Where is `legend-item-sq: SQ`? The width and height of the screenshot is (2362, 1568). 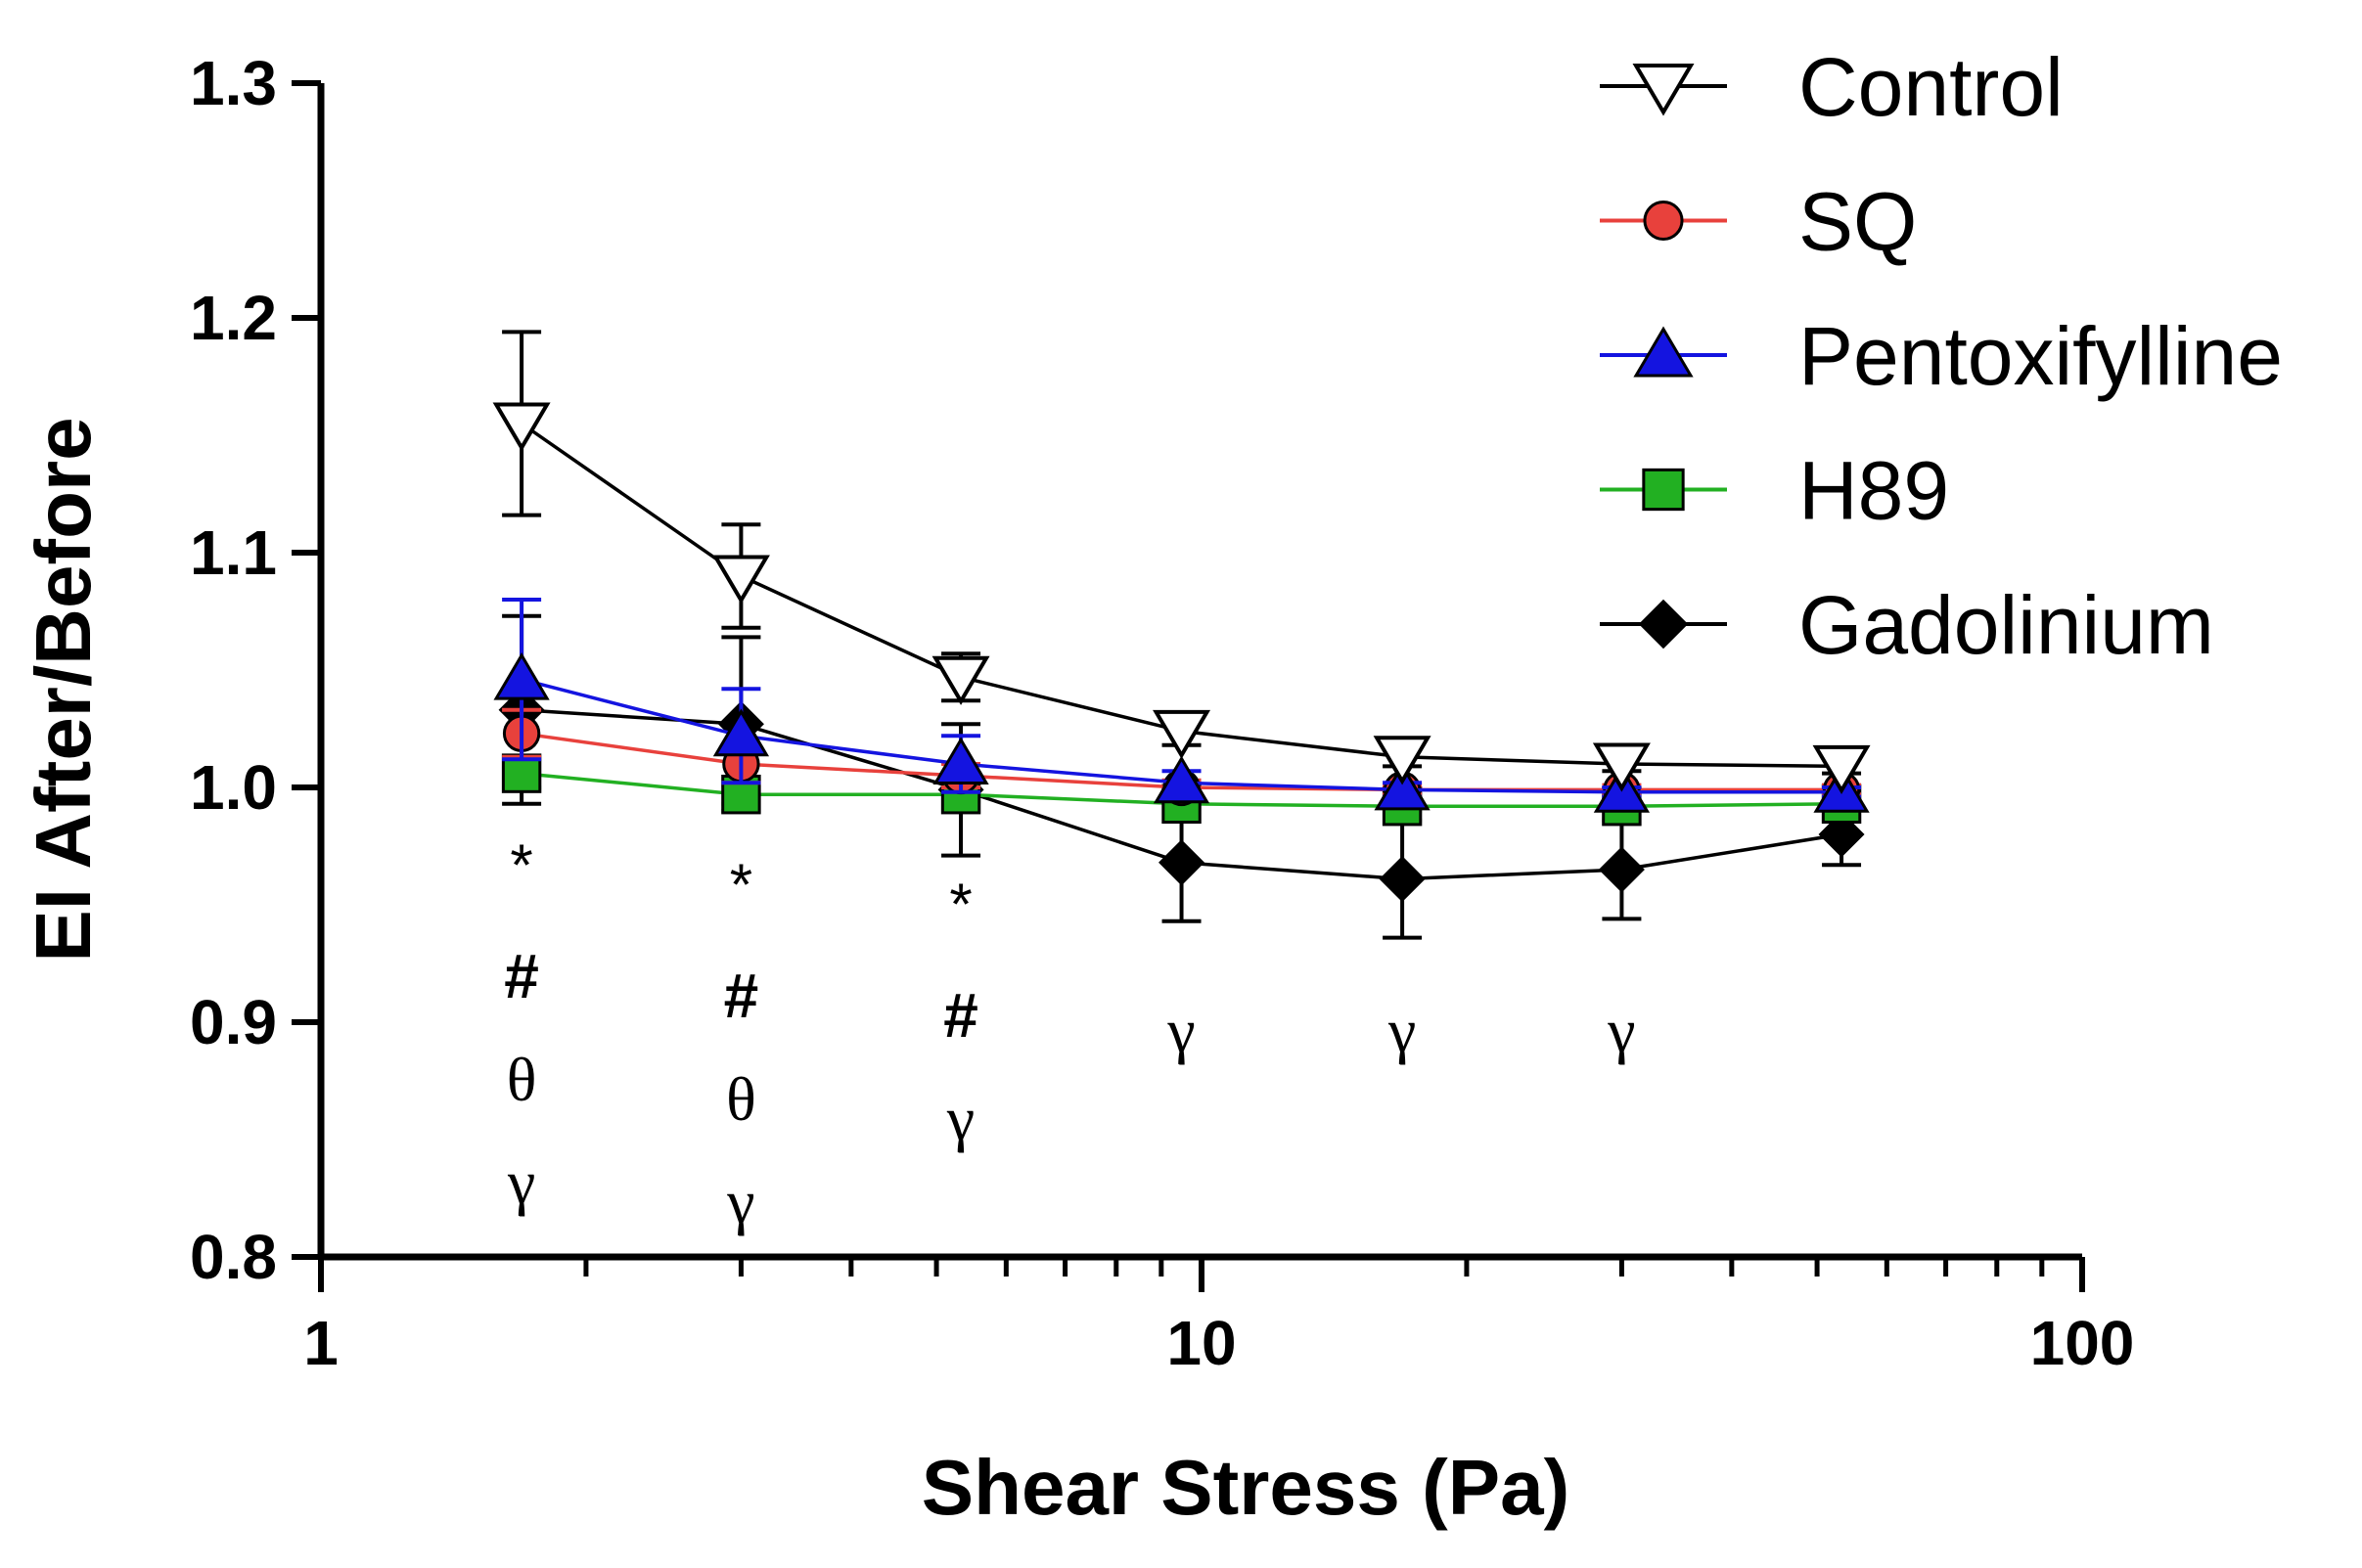 legend-item-sq: SQ is located at coordinates (1758, 222).